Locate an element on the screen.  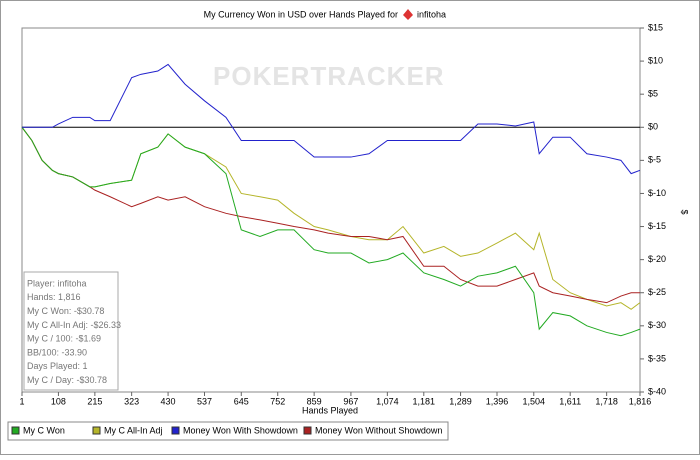
x-tick-label: 1,074 is located at coordinates (387, 401).